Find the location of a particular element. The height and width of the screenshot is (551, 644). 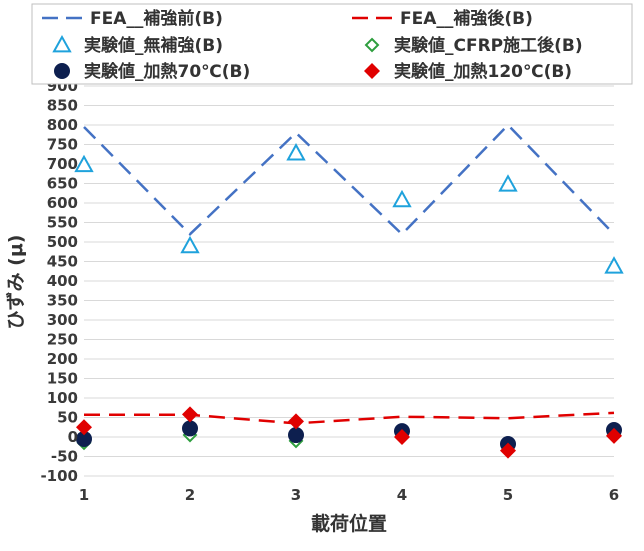

x-axis-title: 載荷位置 is located at coordinates (349, 523).